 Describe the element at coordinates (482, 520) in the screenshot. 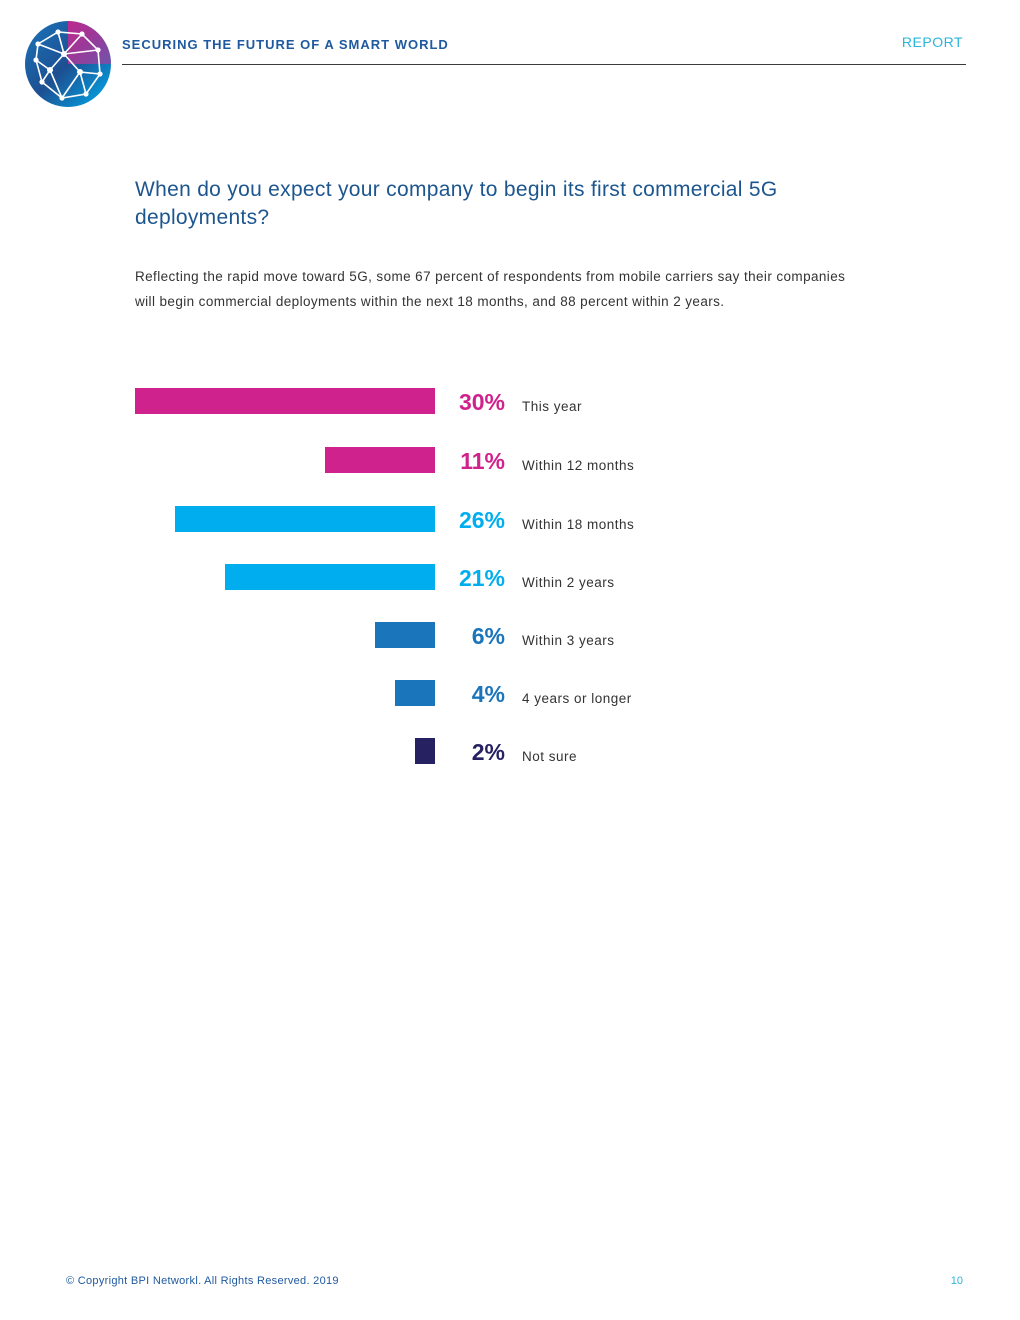

I see `value-label-within-18-months: 26%` at that location.